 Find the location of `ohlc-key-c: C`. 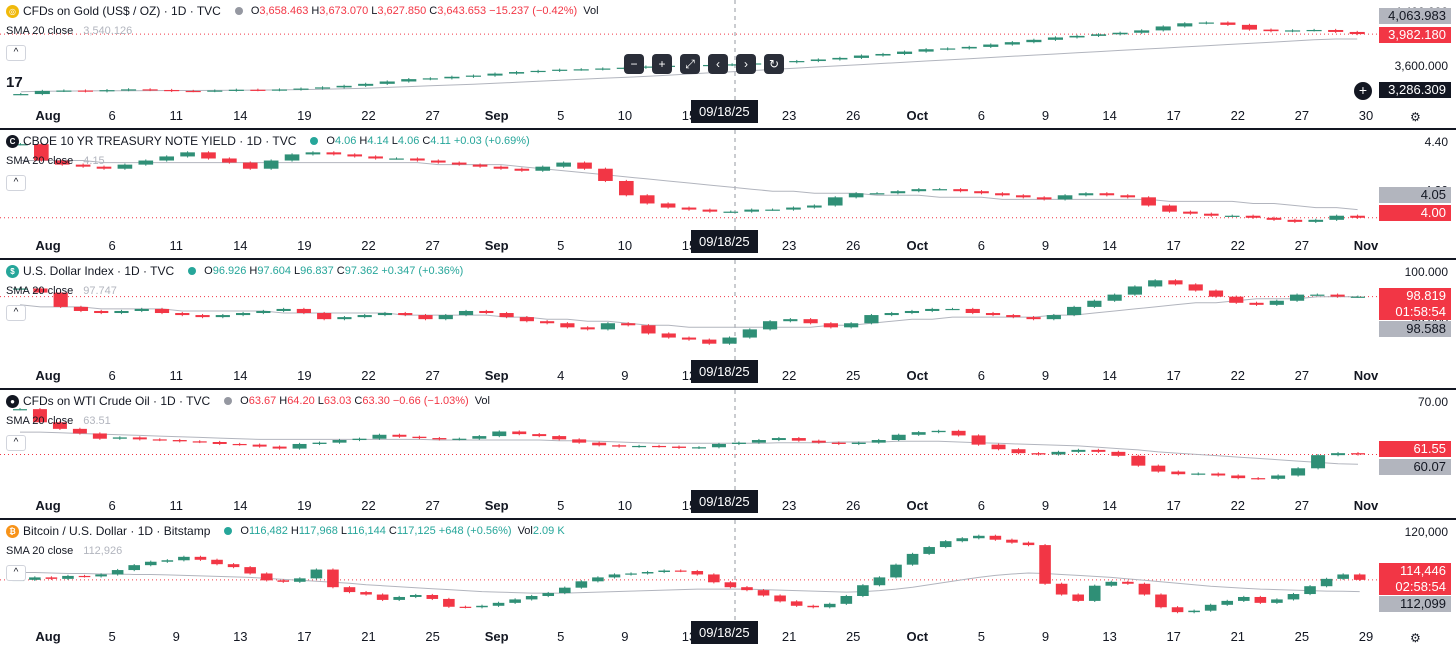

ohlc-key-c: C is located at coordinates (426, 141).